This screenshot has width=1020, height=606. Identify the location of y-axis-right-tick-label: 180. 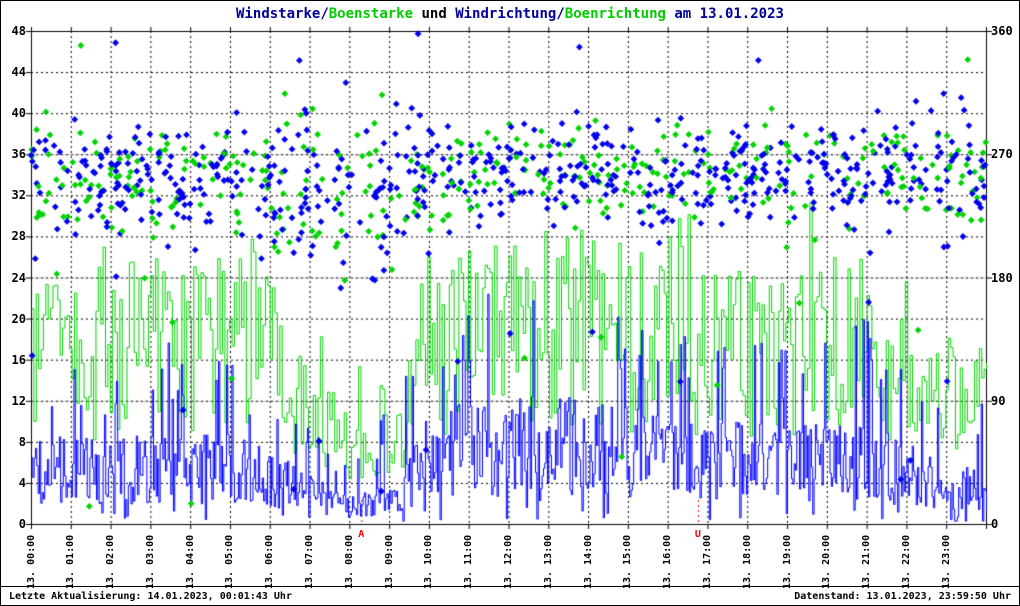
(1002, 277).